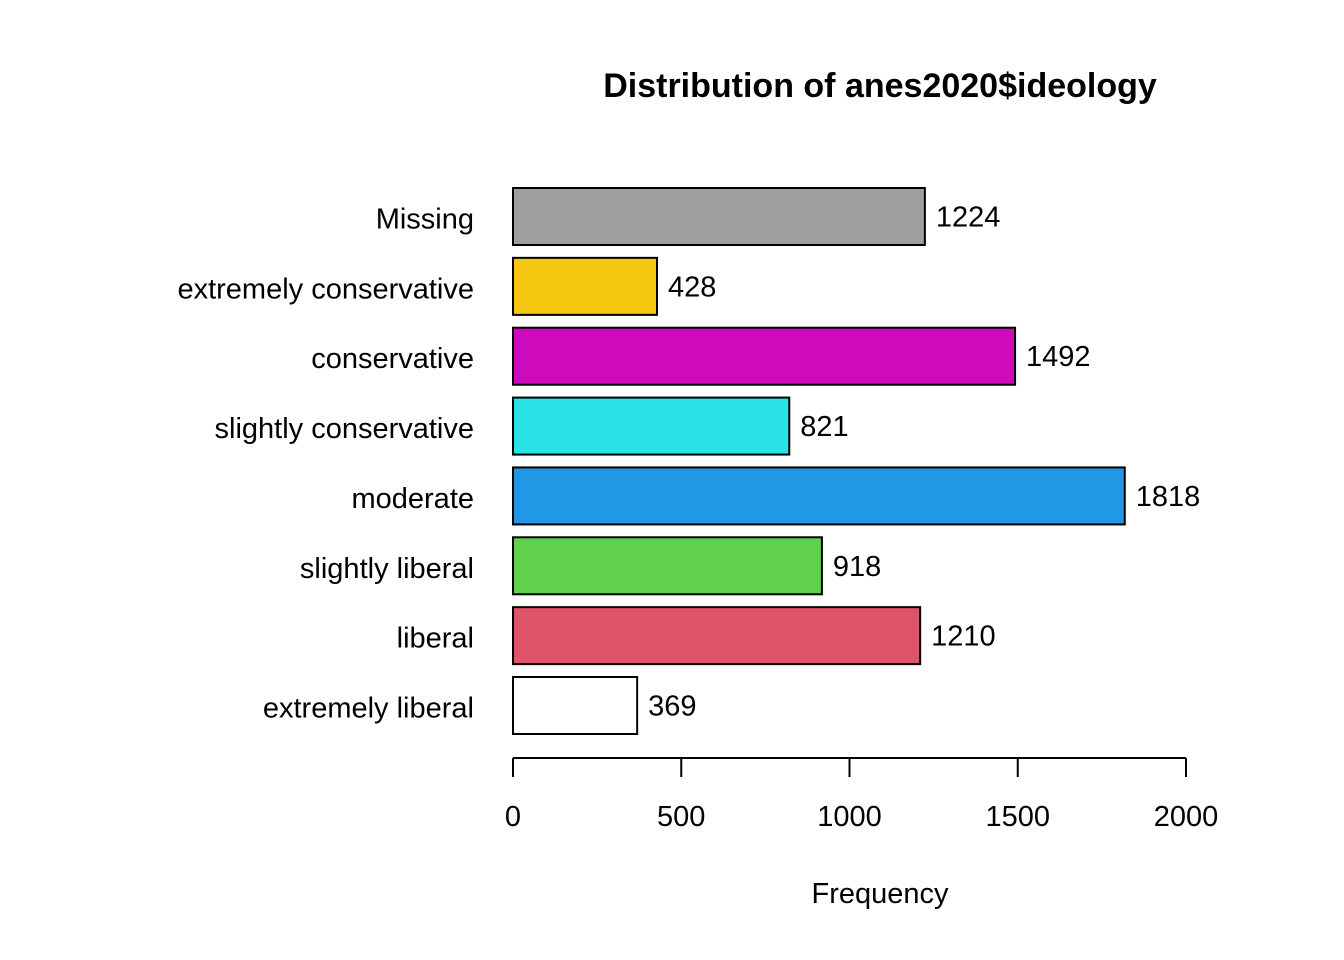 This screenshot has width=1344, height=960. I want to click on category-label-moderate: moderate, so click(412, 499).